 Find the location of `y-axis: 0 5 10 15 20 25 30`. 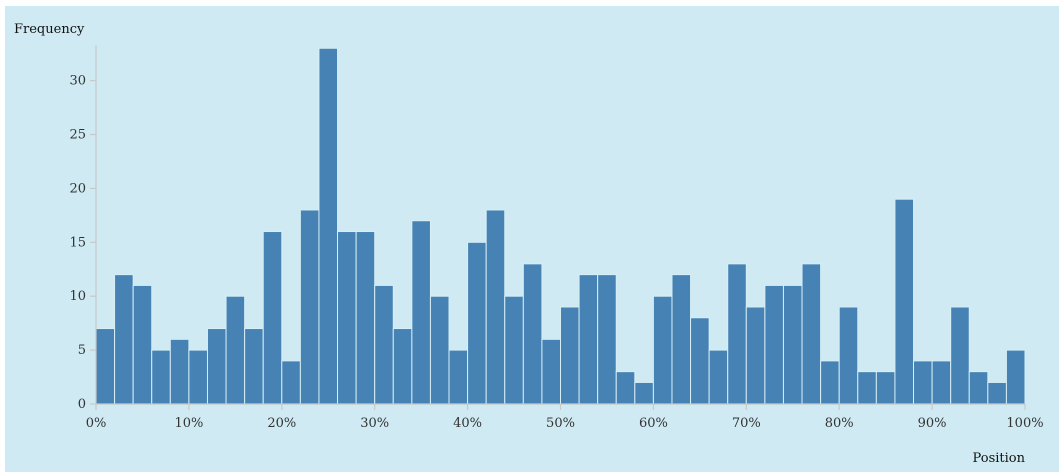

y-axis: 0 5 10 15 20 25 30 is located at coordinates (83, 228).